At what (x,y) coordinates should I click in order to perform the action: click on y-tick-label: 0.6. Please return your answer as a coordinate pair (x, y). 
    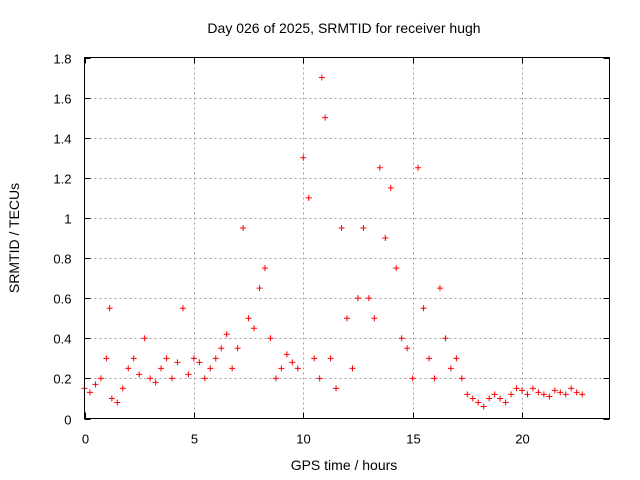
    Looking at the image, I should click on (62, 299).